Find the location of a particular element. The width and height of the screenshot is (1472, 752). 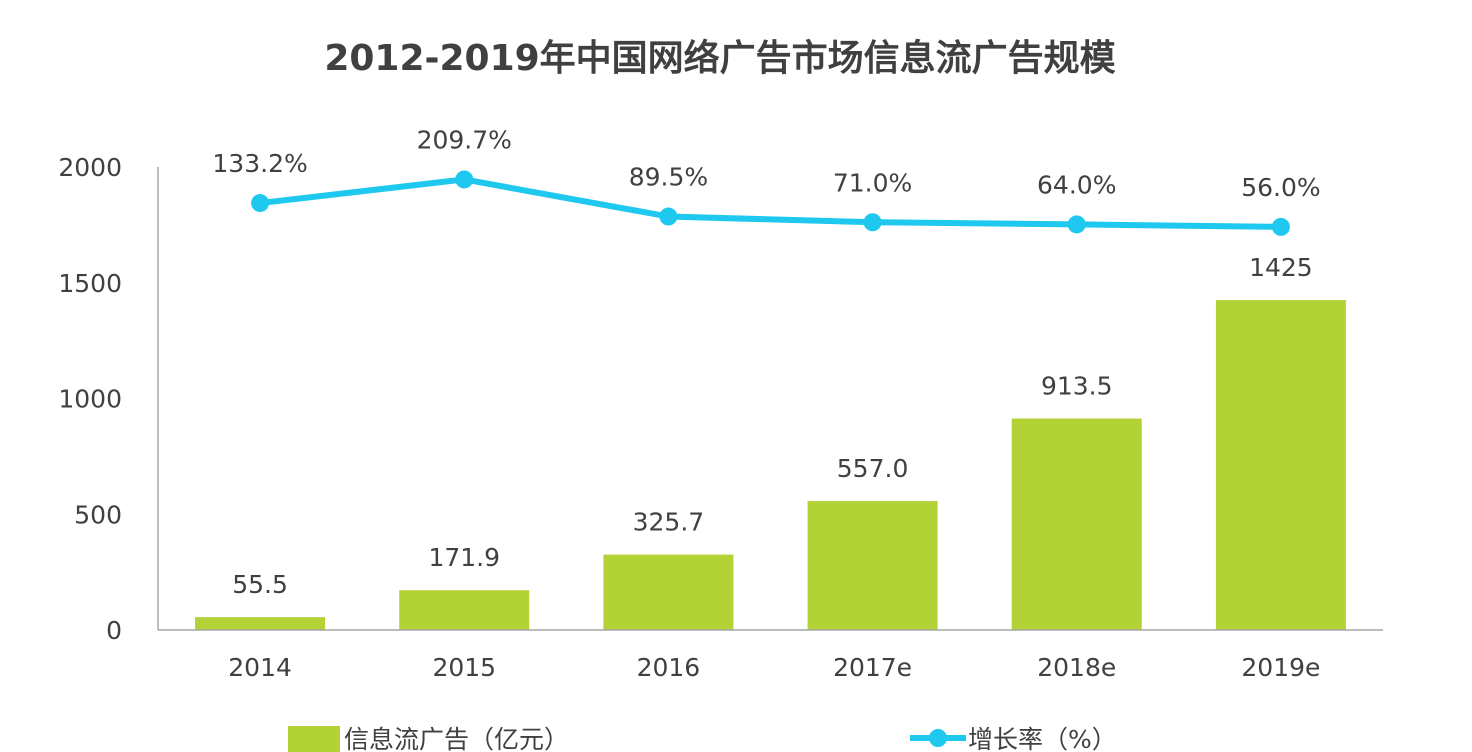

growth-data-label: 56.0% is located at coordinates (1280, 187).